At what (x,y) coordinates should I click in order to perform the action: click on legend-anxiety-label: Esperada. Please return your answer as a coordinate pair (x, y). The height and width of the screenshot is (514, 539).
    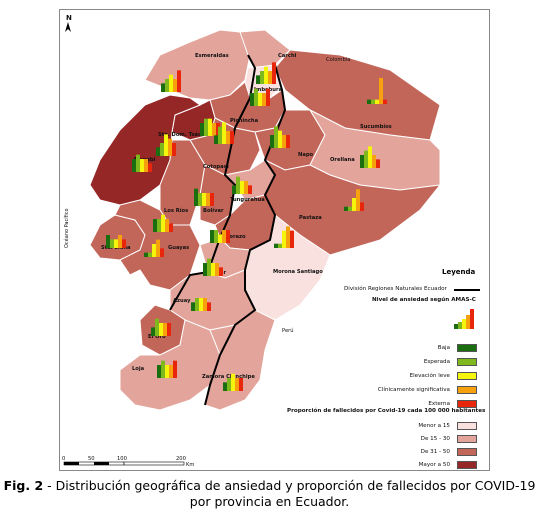
    Looking at the image, I should click on (436, 362).